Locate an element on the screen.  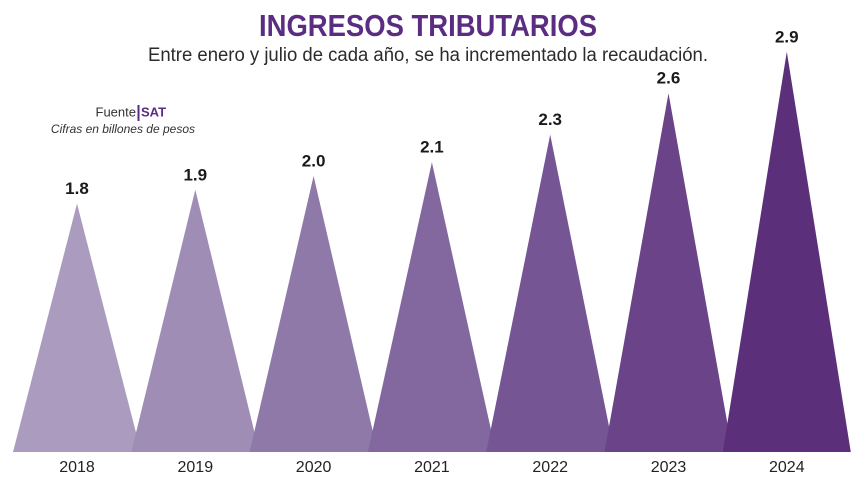
x-tick-label: 2024 is located at coordinates (787, 467).